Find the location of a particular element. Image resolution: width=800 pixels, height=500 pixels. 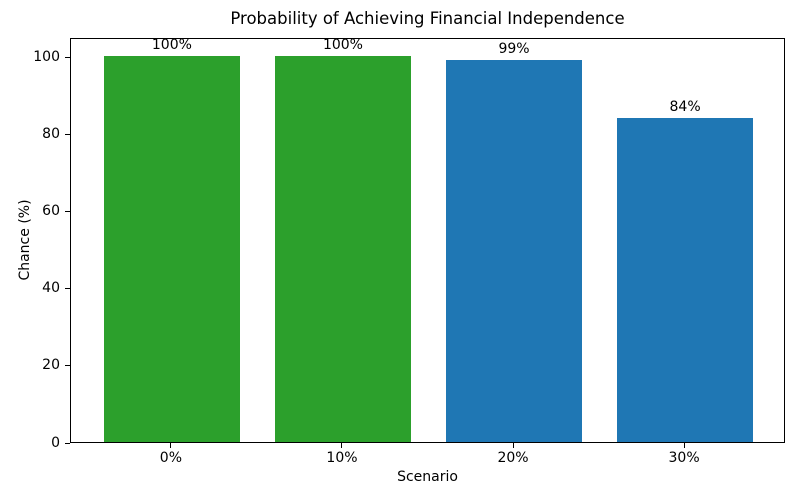

y-tick-label: 20 is located at coordinates (51, 365).